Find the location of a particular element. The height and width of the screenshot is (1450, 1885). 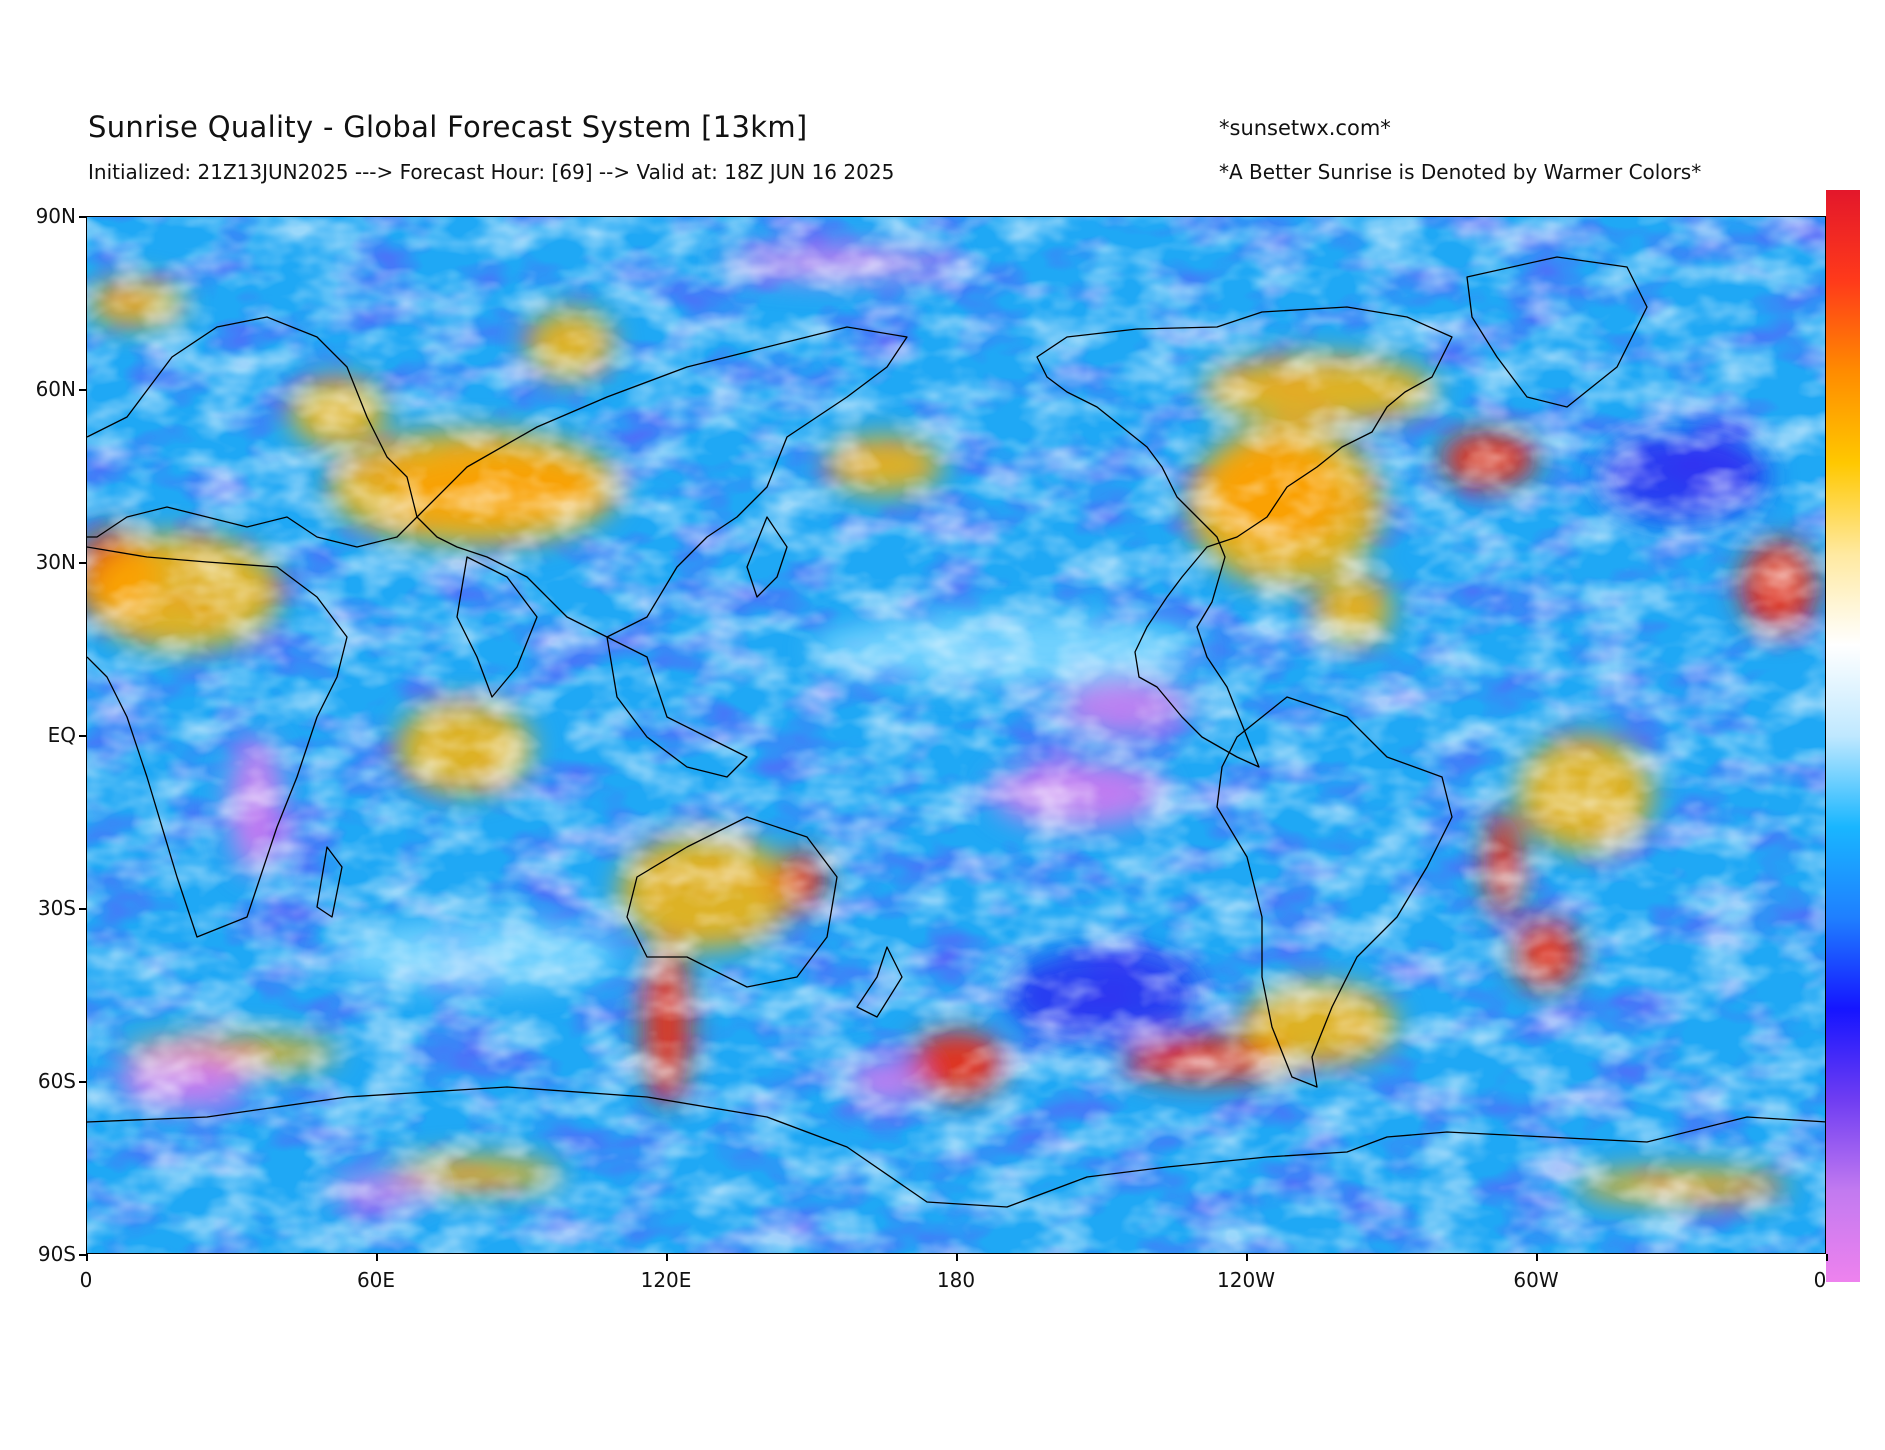

latitude-tick-label: 30S is located at coordinates (56, 908).